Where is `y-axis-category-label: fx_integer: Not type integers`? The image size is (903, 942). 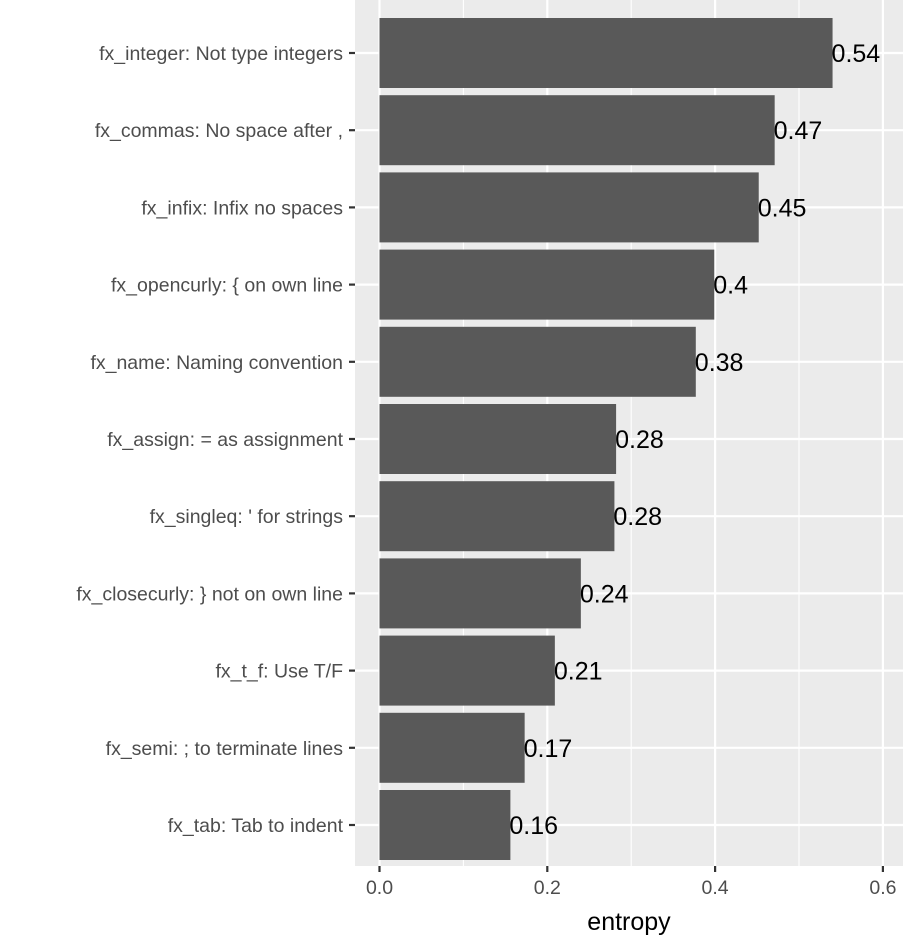 y-axis-category-label: fx_integer: Not type integers is located at coordinates (221, 54).